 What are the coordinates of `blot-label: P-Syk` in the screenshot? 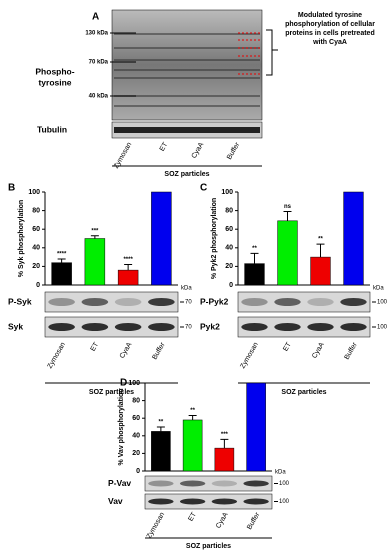 It's located at (20, 301).